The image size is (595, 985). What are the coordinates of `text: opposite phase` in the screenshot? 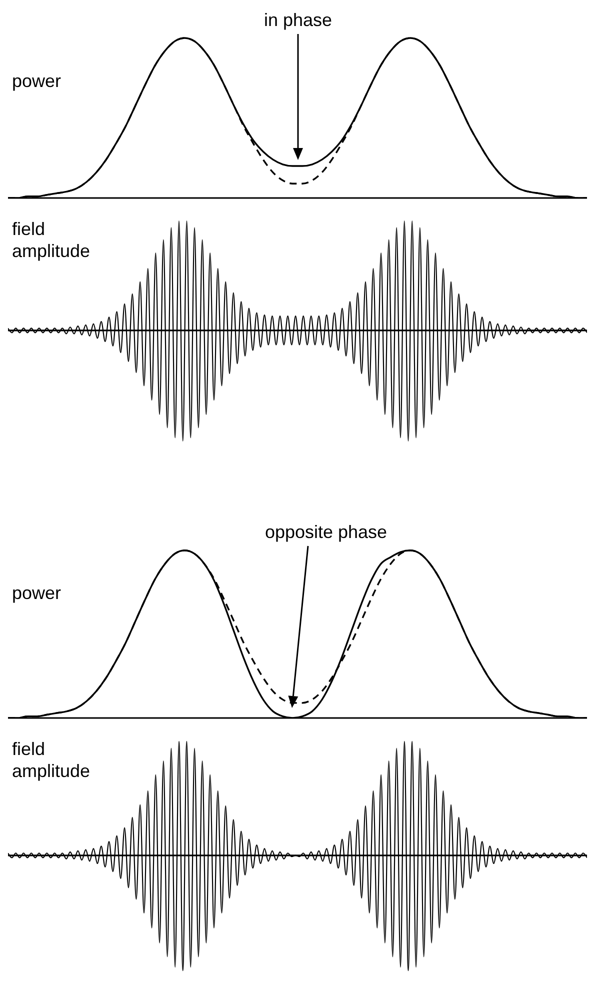 It's located at (326, 532).